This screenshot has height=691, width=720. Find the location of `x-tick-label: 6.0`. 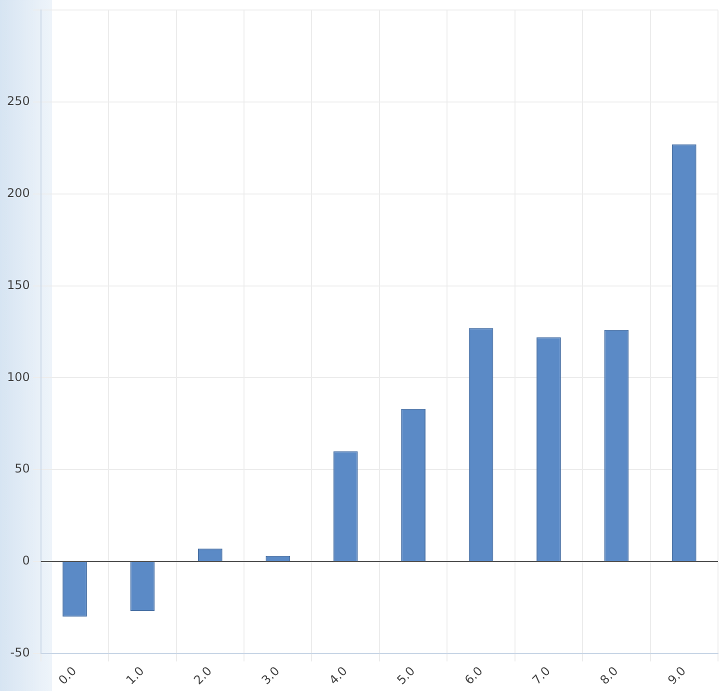

x-tick-label: 6.0 is located at coordinates (474, 676).